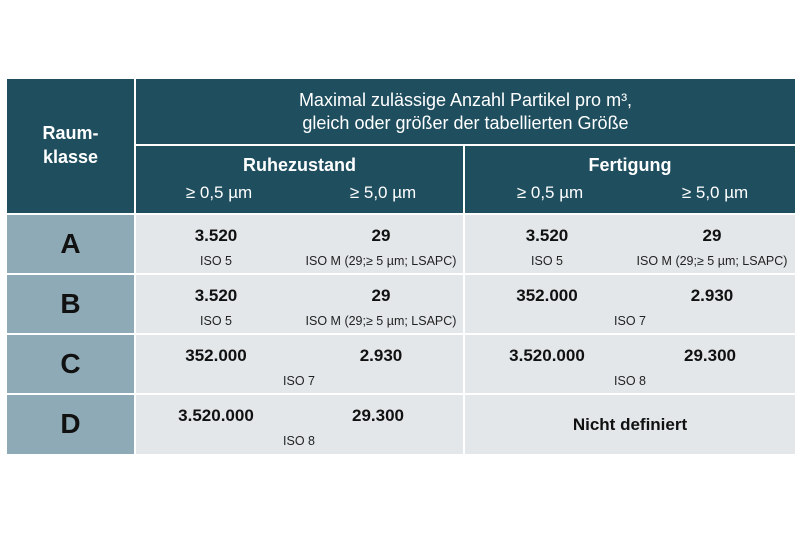 The height and width of the screenshot is (536, 802). What do you see at coordinates (70, 146) in the screenshot?
I see `room-class-header: Raum- klasse` at bounding box center [70, 146].